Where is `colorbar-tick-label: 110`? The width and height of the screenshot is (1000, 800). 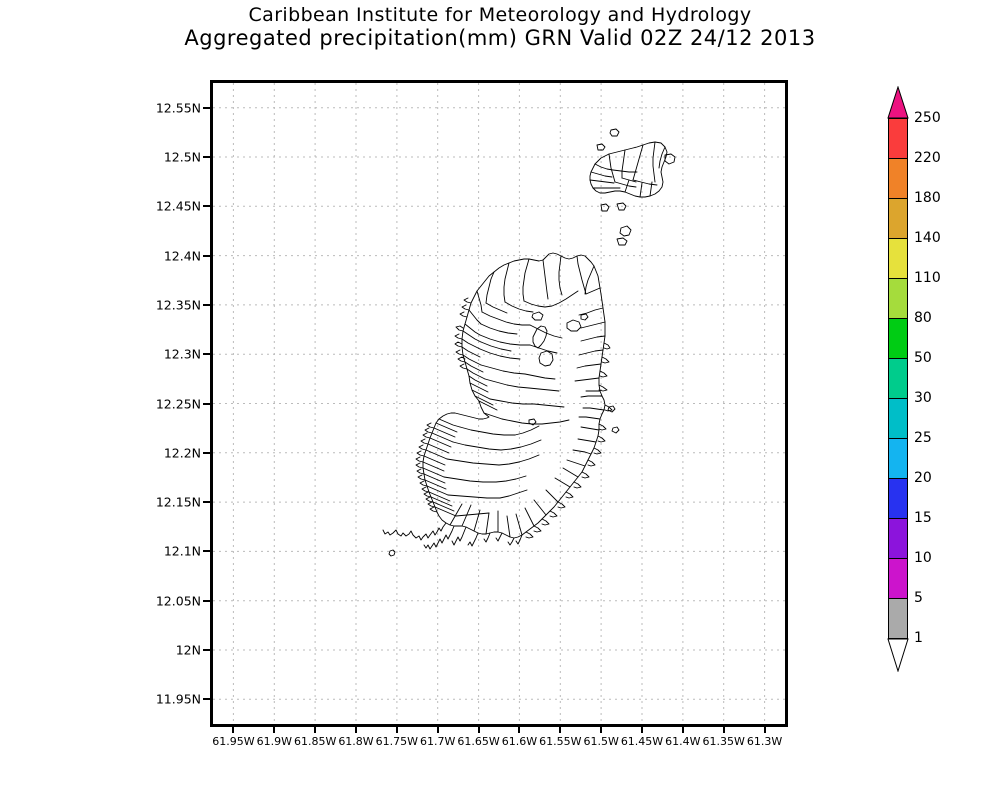 colorbar-tick-label: 110 is located at coordinates (927, 278).